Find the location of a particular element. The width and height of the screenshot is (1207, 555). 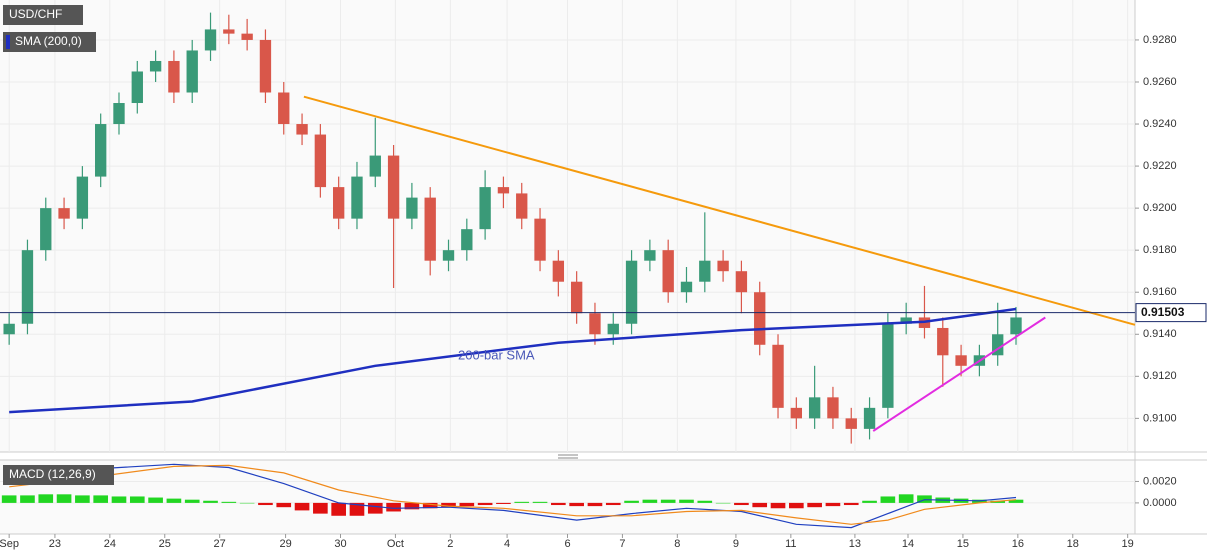

trend-line is located at coordinates (959, 374).